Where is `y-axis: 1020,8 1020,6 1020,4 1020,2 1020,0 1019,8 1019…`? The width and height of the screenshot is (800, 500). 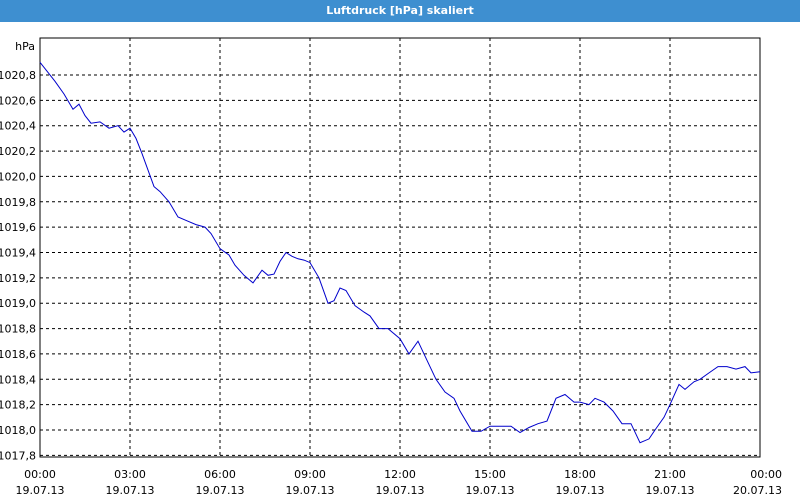 y-axis: 1020,8 1020,6 1020,4 1020,2 1020,0 1019,8 1019… is located at coordinates (18, 265).